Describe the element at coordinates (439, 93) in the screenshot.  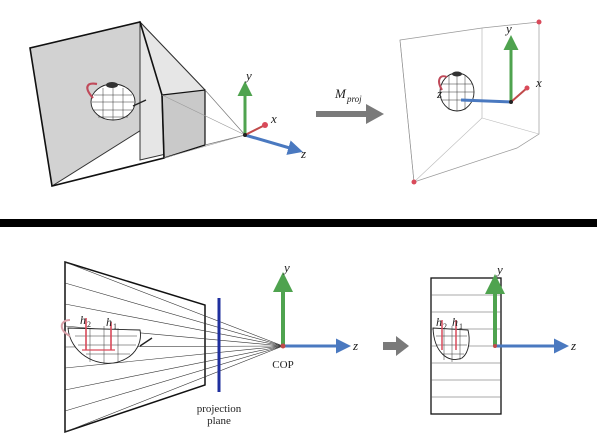
I see `result-z-label: z` at that location.